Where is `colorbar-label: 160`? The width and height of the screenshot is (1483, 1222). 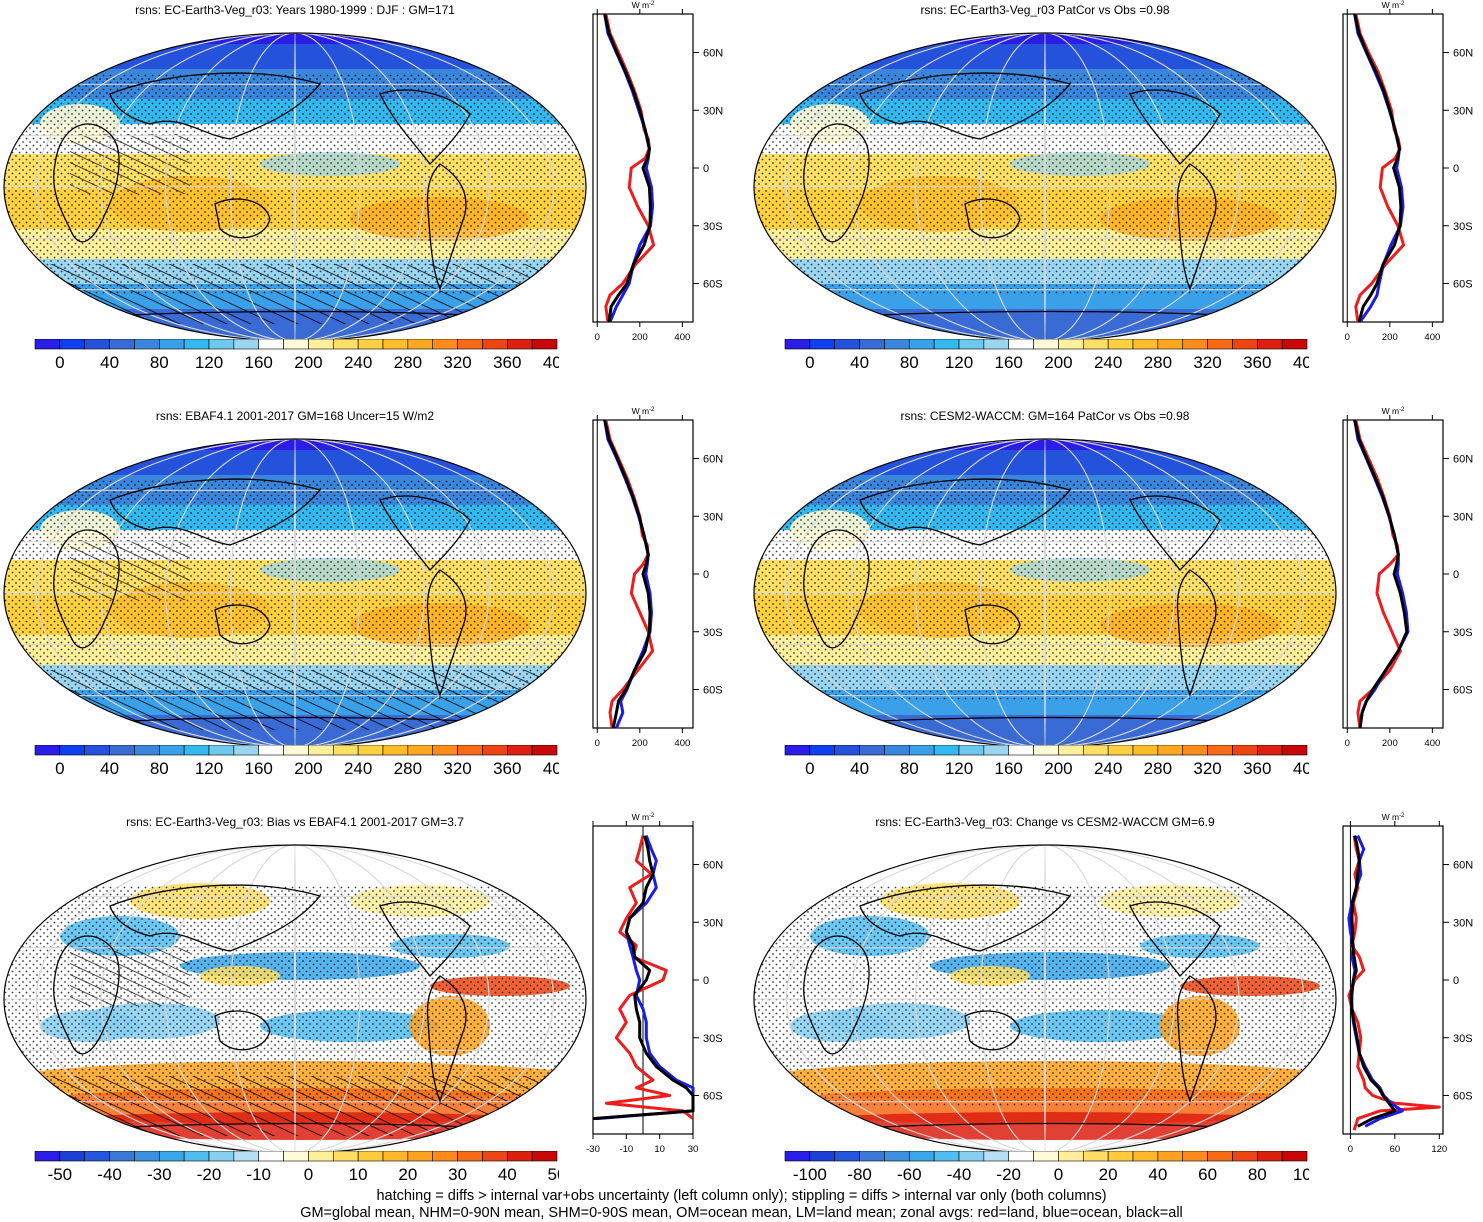
colorbar-label: 160 is located at coordinates (1009, 768).